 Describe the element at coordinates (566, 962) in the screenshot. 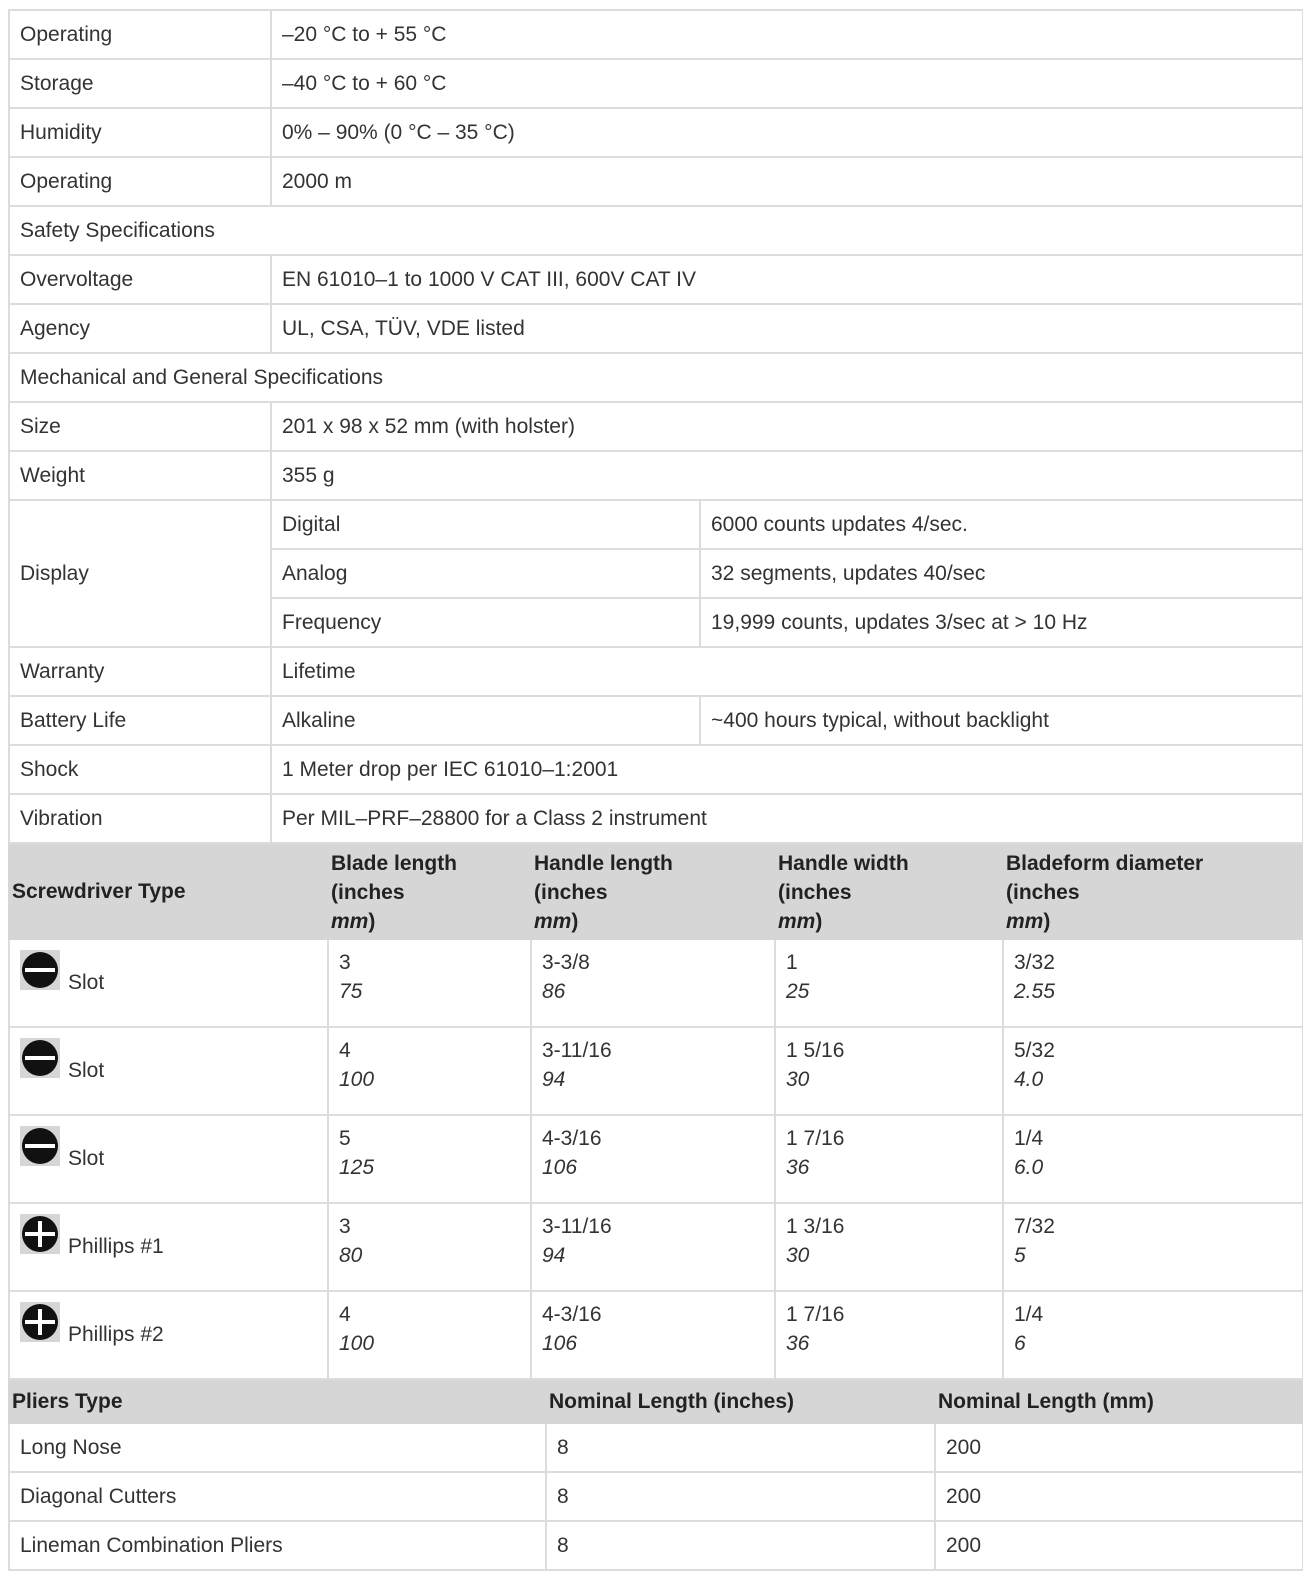

I see `value-inches: 3-3/8` at that location.